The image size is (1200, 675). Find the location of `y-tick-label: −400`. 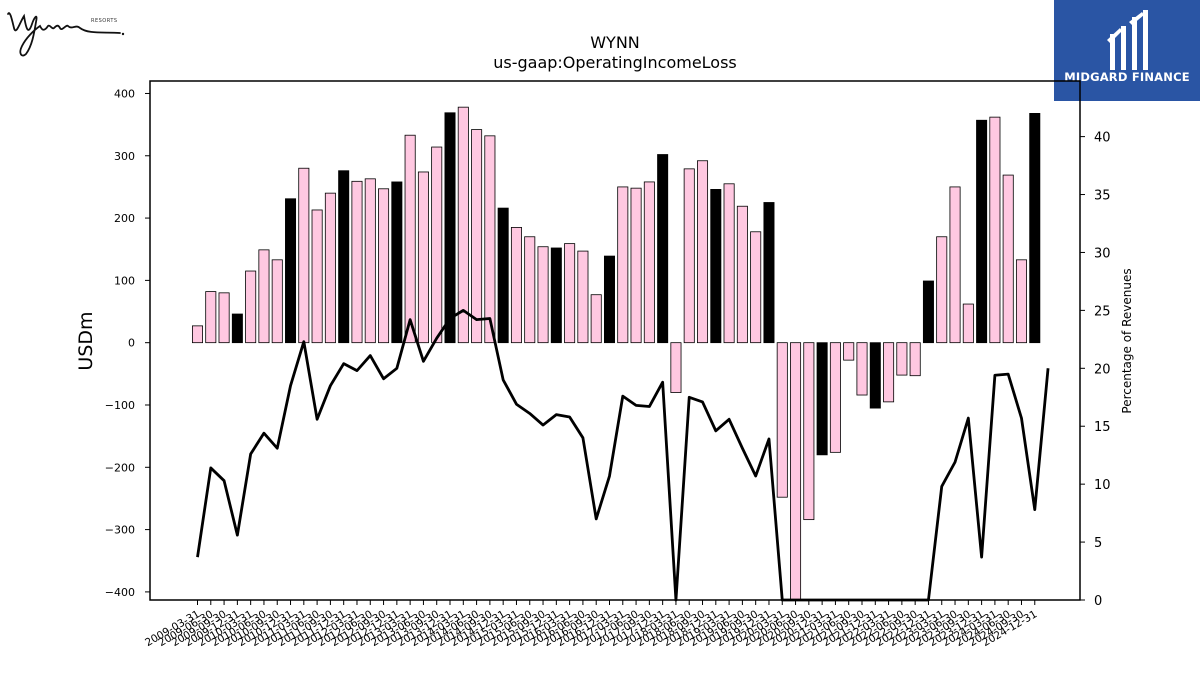

y-tick-label: −400 is located at coordinates (120, 592).